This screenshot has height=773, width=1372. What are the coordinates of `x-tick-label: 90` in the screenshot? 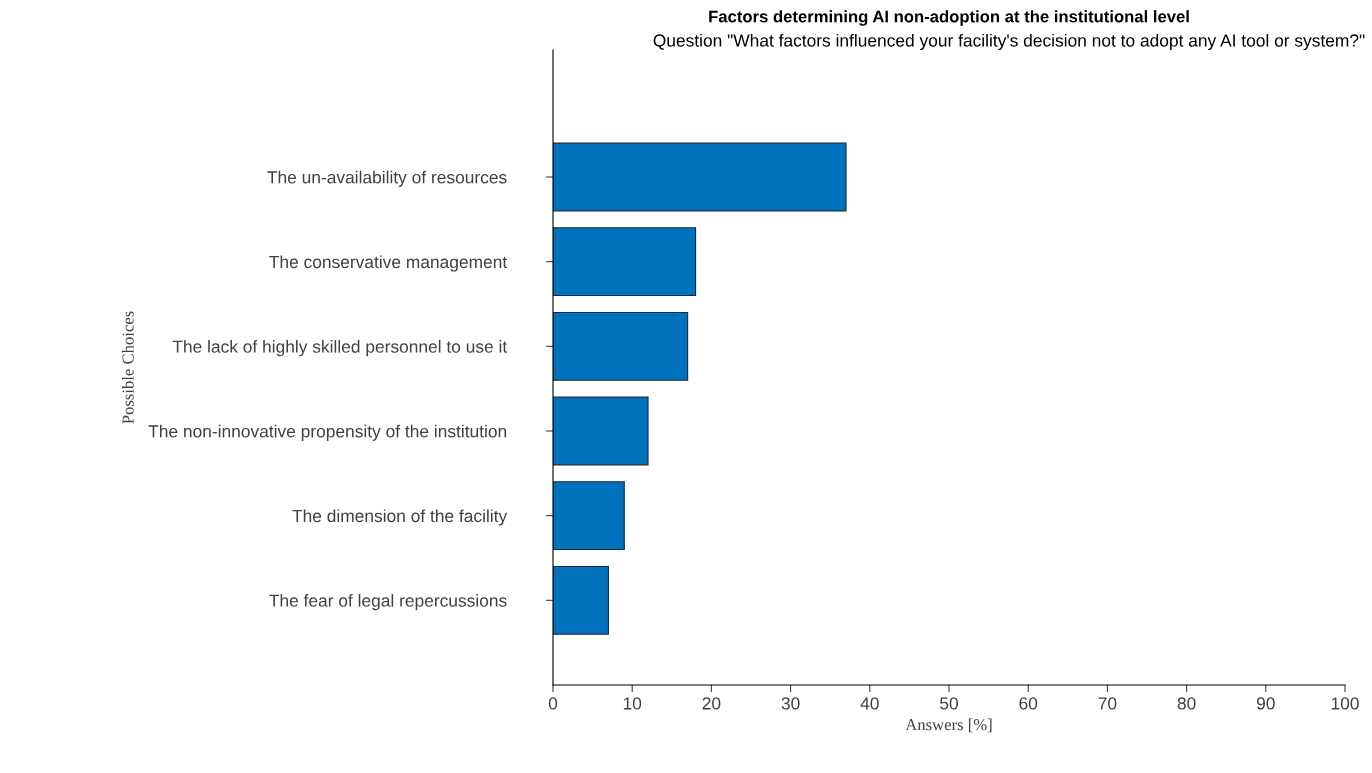 It's located at (1265, 703).